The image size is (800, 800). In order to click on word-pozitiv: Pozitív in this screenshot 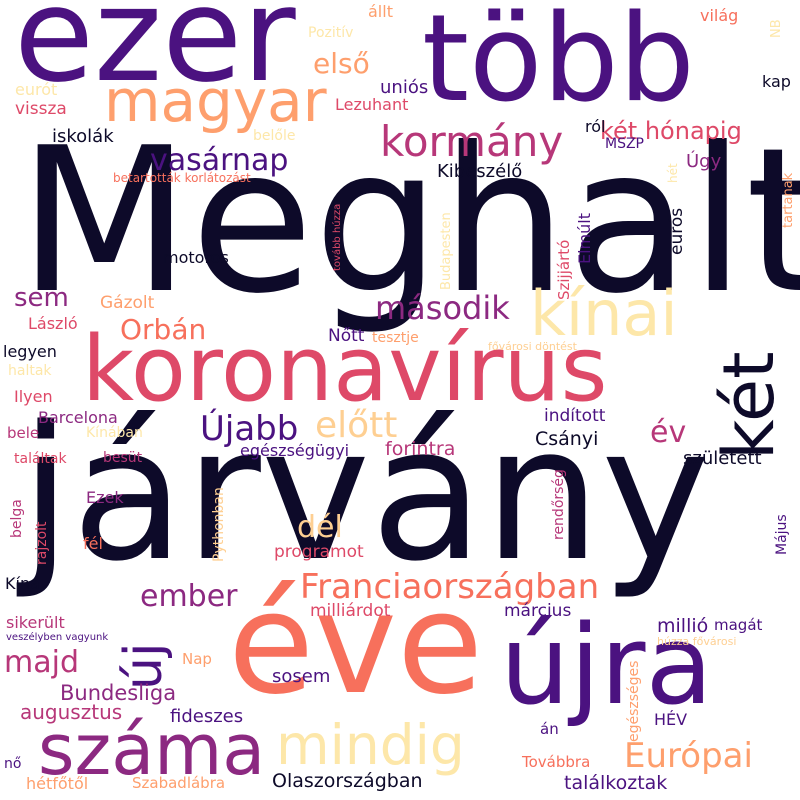, I will do `click(331, 33)`.